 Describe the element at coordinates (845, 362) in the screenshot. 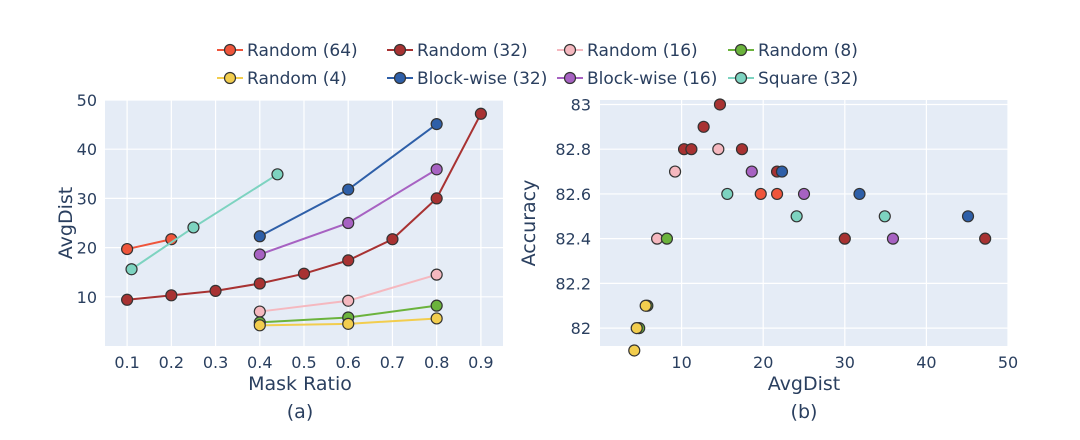

I see `x-tick-label: 30` at that location.